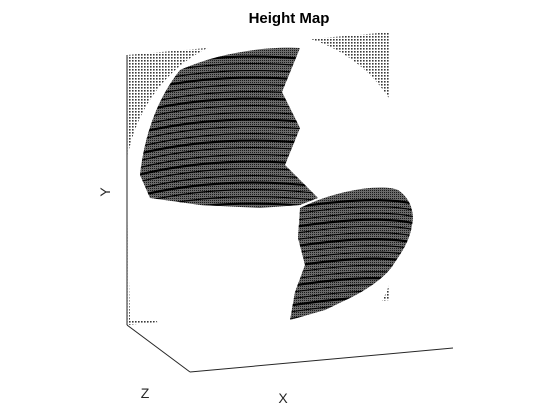 This screenshot has height=420, width=560. Describe the element at coordinates (105, 192) in the screenshot. I see `y-axis-label: Y` at that location.